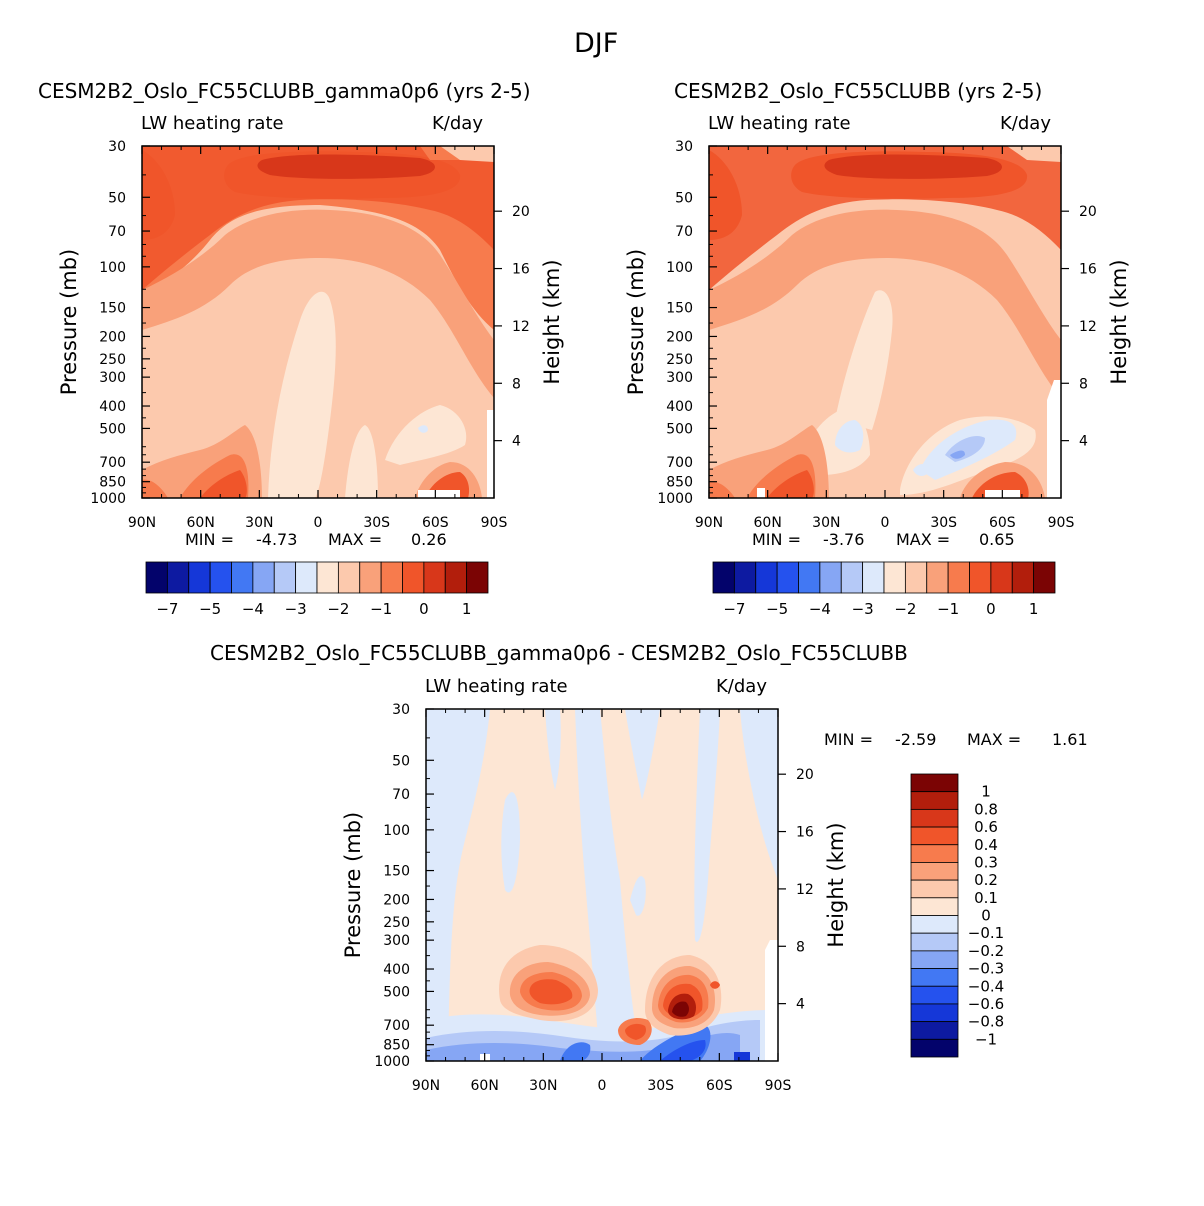 The image size is (1204, 1206). What do you see at coordinates (986, 862) in the screenshot?
I see `panel-3-colorbar-label: 0.3` at bounding box center [986, 862].